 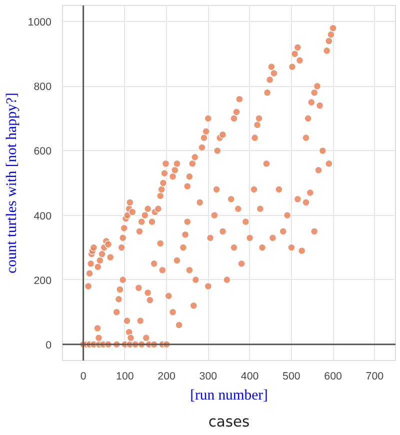 What do you see at coordinates (249, 376) in the screenshot?
I see `x-tick-label: 400` at bounding box center [249, 376].